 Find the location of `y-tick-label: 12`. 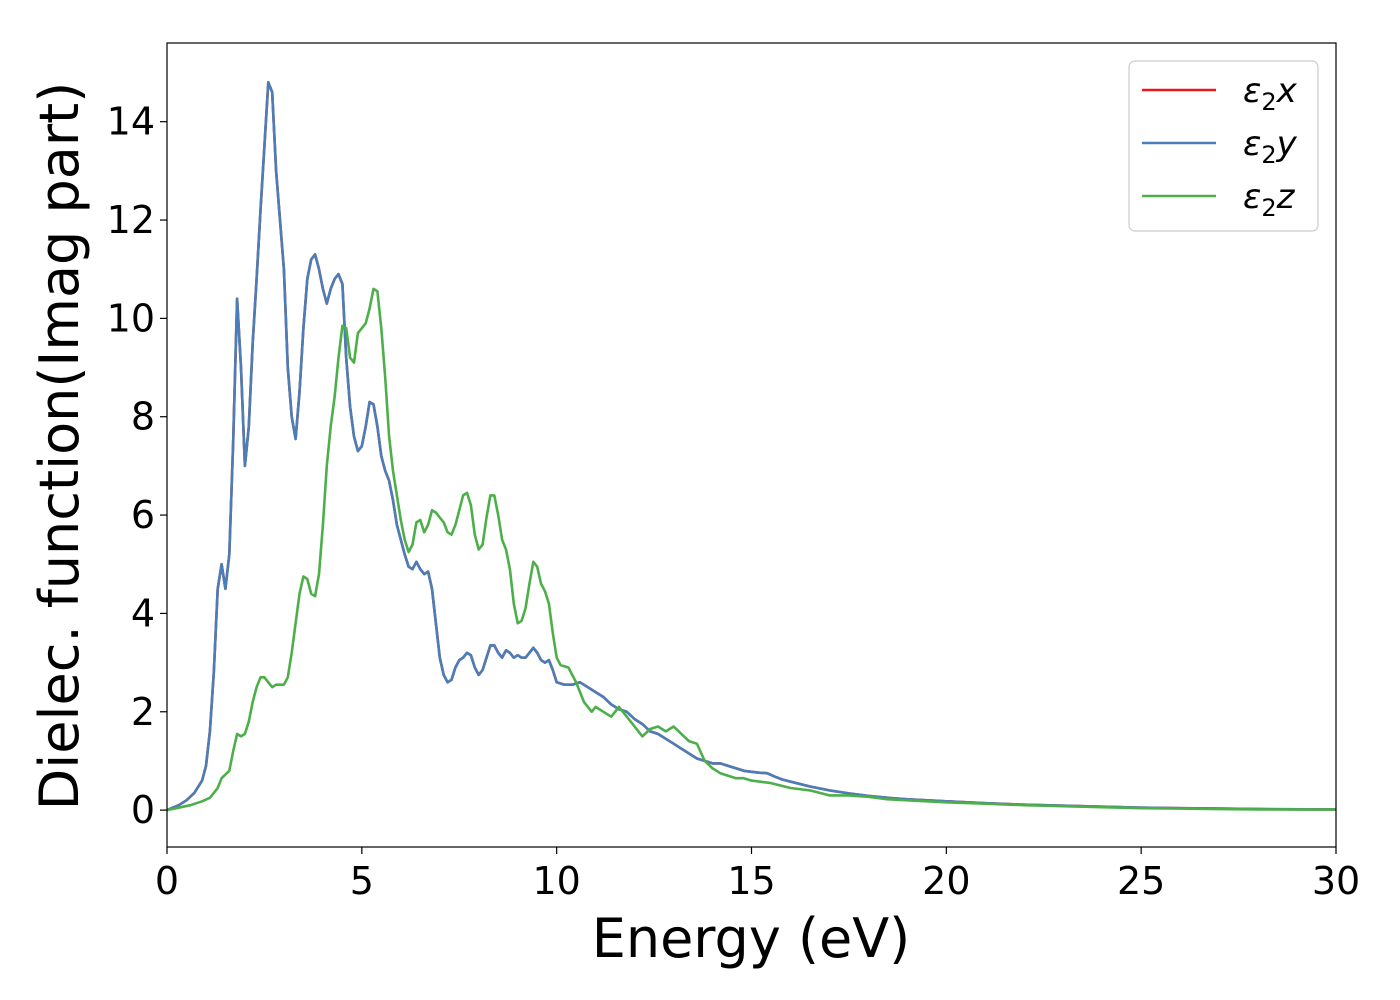

y-tick-label: 12 is located at coordinates (131, 220).